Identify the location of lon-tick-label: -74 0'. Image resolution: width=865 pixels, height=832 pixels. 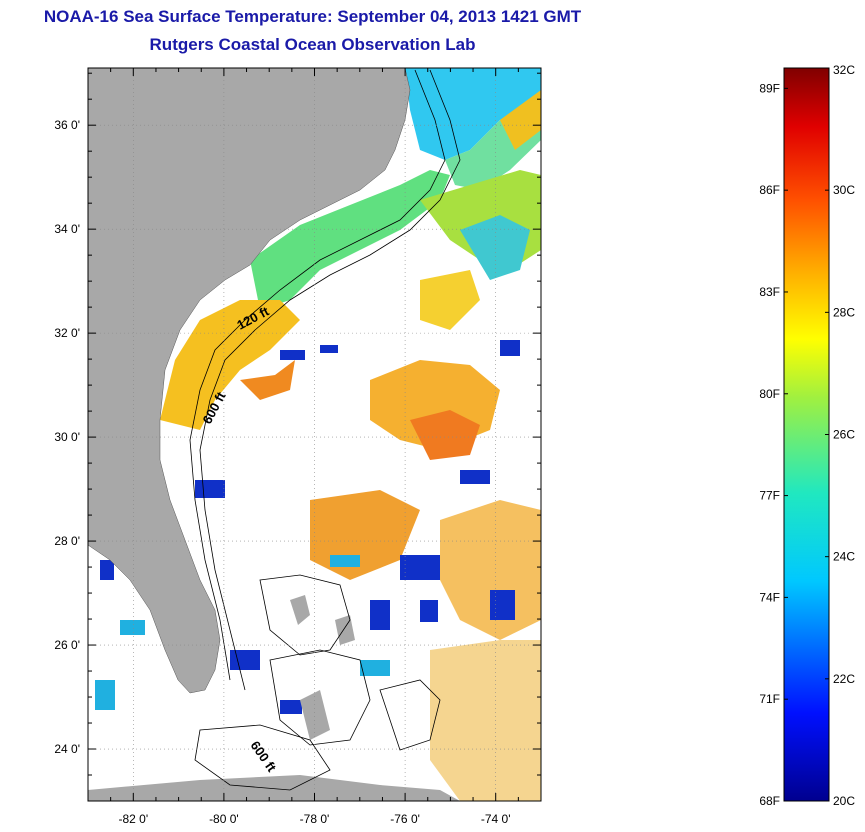
(496, 819).